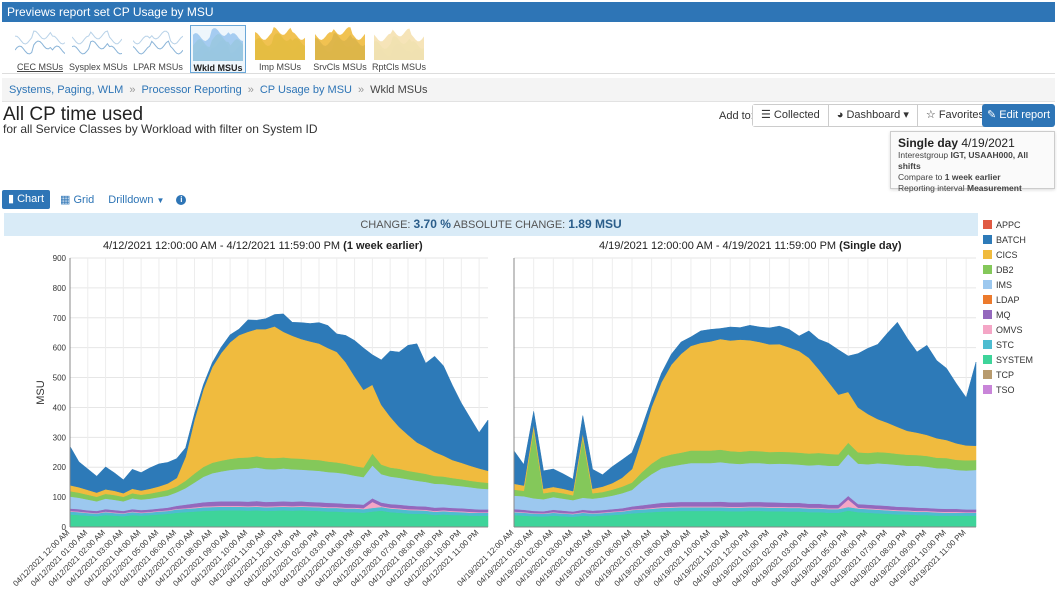 The width and height of the screenshot is (1057, 594). What do you see at coordinates (791, 115) in the screenshot?
I see `collected-button: ☰ Collected` at bounding box center [791, 115].